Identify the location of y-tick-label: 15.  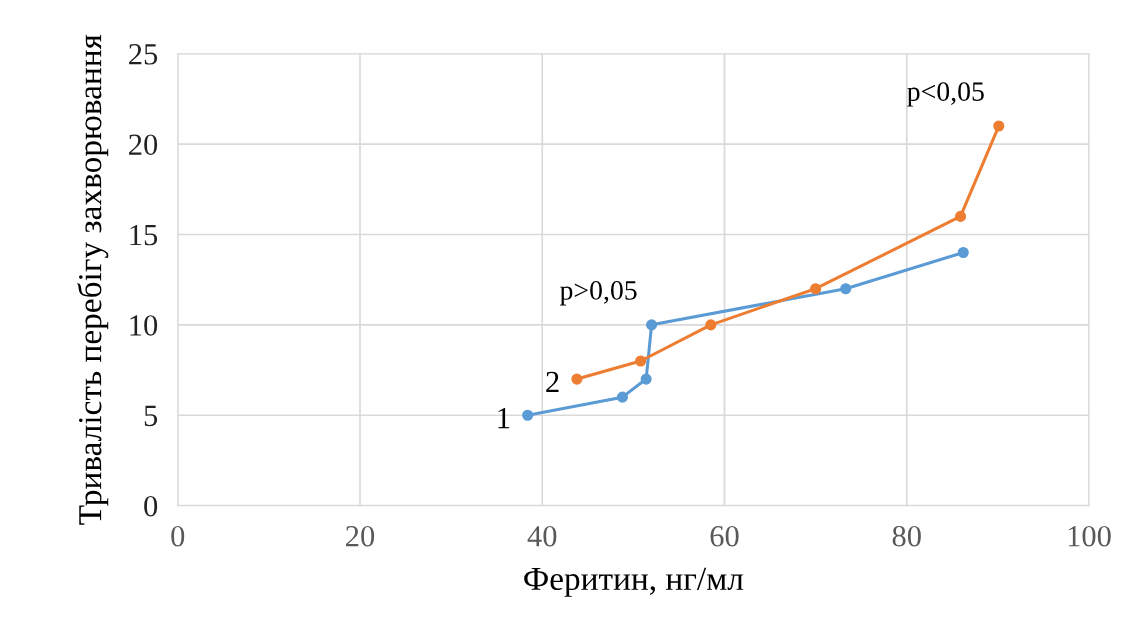
(144, 235).